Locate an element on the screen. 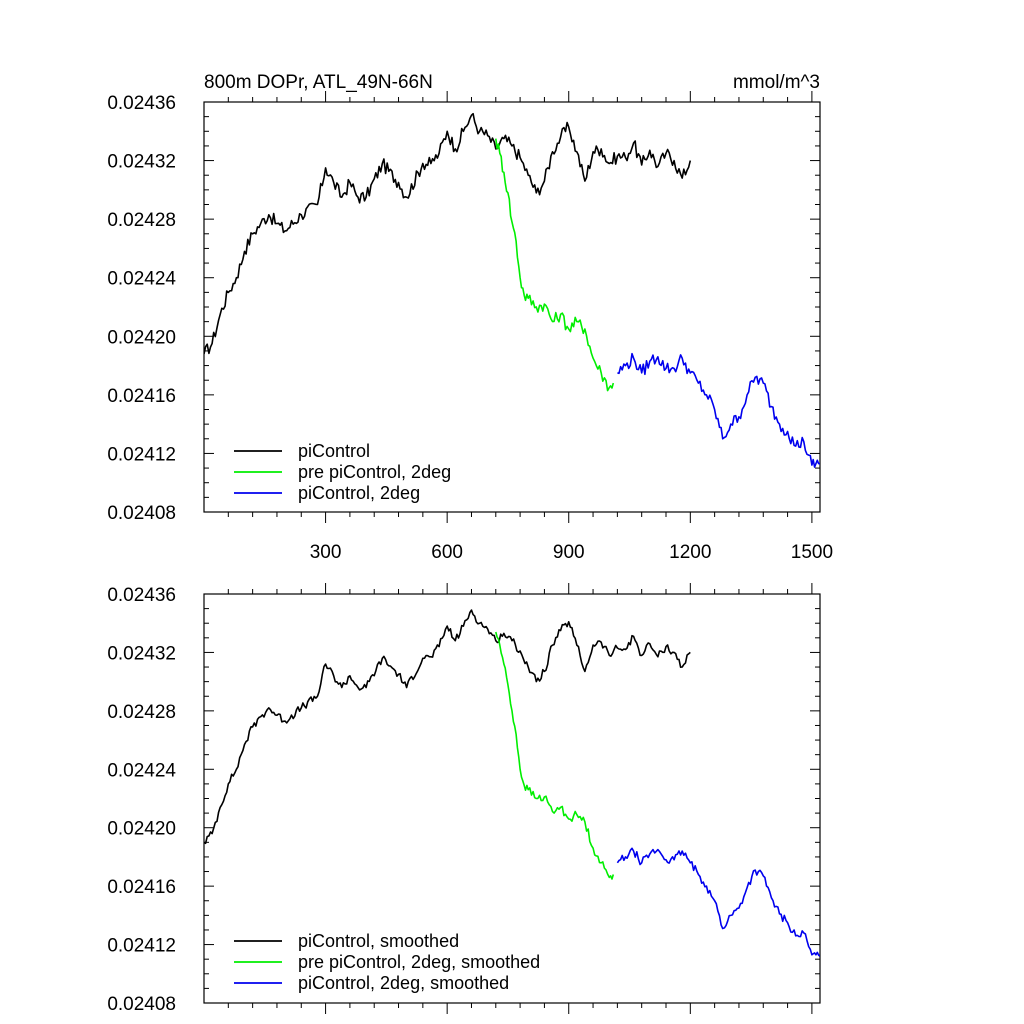 This screenshot has width=1024, height=1024. legend-label: piControl is located at coordinates (334, 451).